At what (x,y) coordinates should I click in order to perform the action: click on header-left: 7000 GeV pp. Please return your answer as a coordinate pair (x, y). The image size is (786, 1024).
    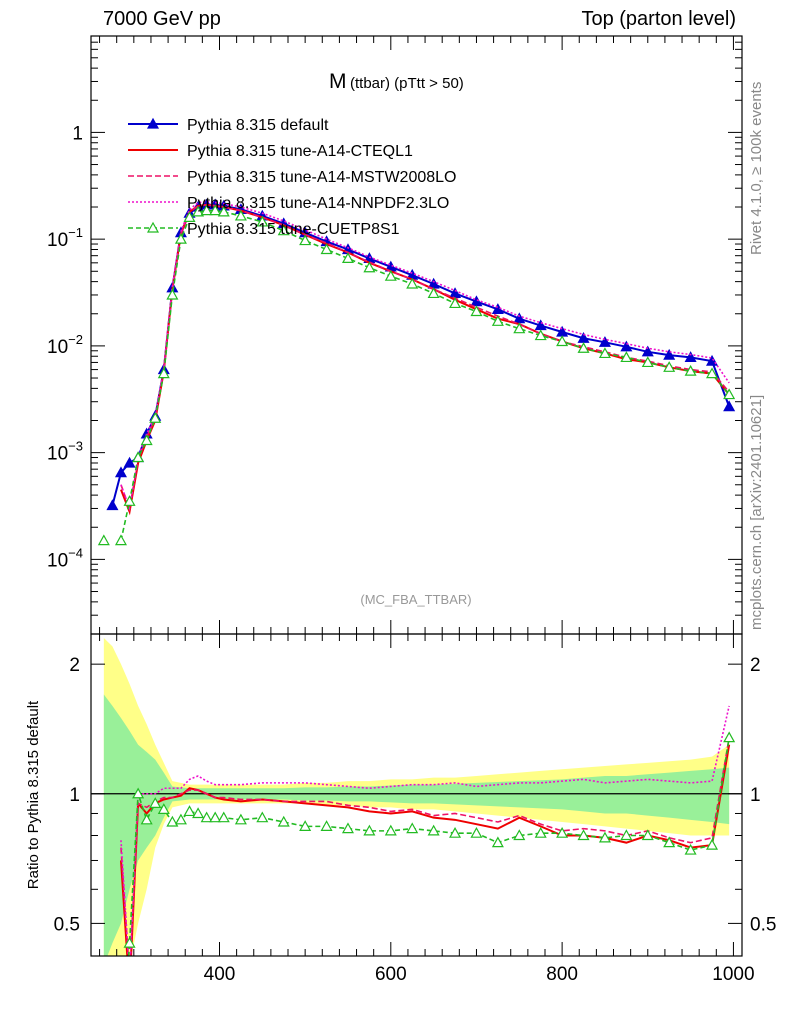
    Looking at the image, I should click on (162, 19).